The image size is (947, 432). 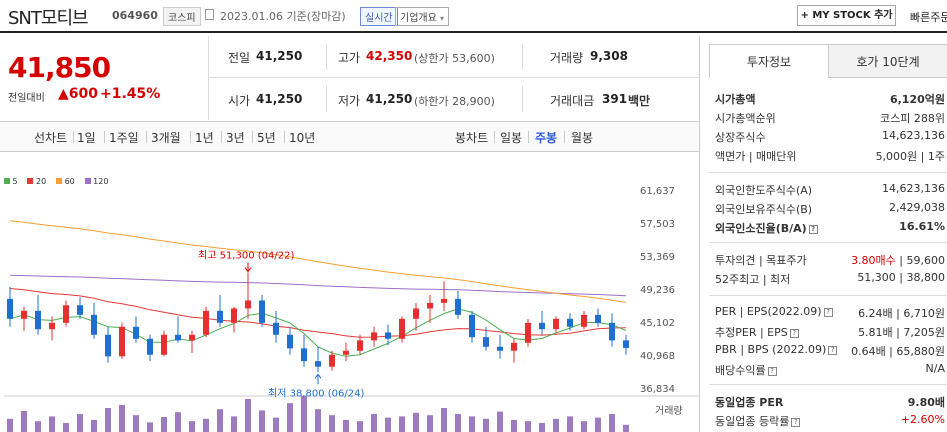 What do you see at coordinates (917, 207) in the screenshot?
I see `info-row-value: 2,429,038` at bounding box center [917, 207].